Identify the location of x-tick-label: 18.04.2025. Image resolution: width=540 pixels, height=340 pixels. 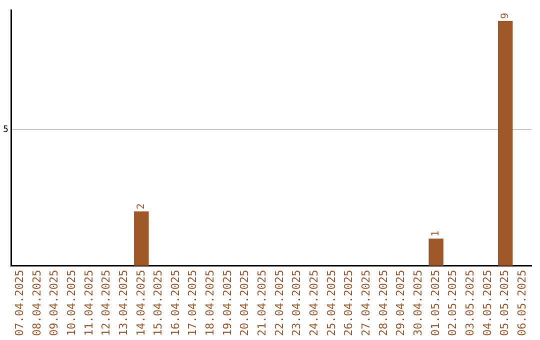
(210, 303).